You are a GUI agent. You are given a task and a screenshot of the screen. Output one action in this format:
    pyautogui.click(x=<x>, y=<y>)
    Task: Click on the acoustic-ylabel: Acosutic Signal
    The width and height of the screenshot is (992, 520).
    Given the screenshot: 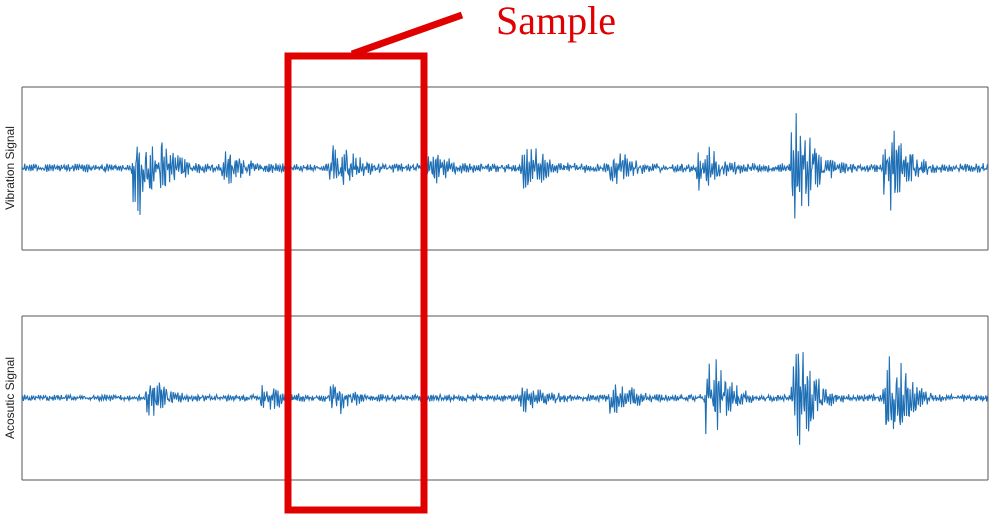 What is the action you would take?
    pyautogui.click(x=10, y=398)
    